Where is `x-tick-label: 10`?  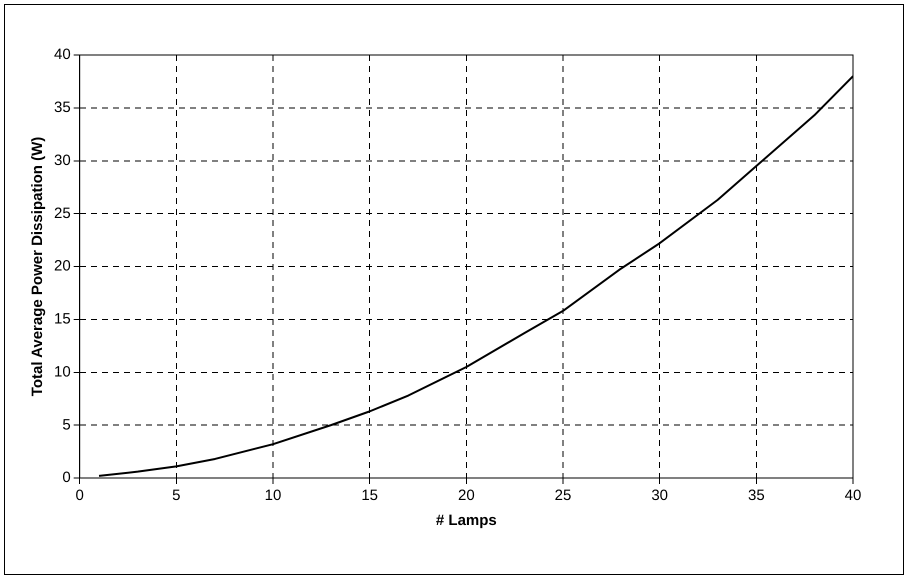 x-tick-label: 10 is located at coordinates (273, 495).